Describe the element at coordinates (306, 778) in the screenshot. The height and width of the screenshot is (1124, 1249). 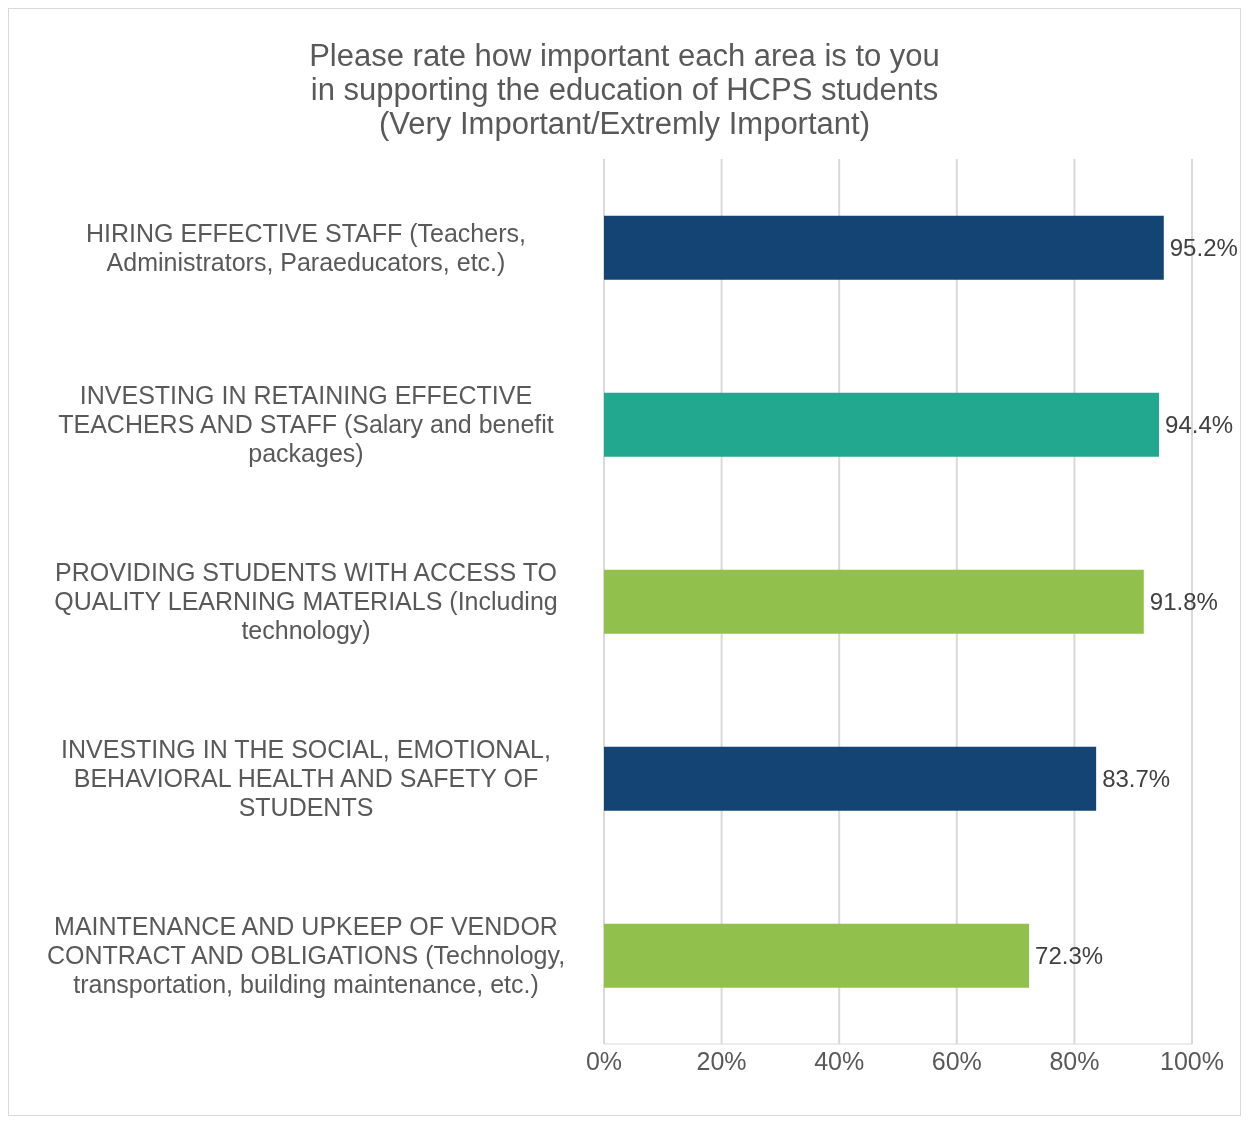
I see `y-tick-label: INVESTING IN THE SOCIAL, EMOTIONAL, BEHAVIORAL HEALTH AND SAFETY OF STUDENTS` at that location.